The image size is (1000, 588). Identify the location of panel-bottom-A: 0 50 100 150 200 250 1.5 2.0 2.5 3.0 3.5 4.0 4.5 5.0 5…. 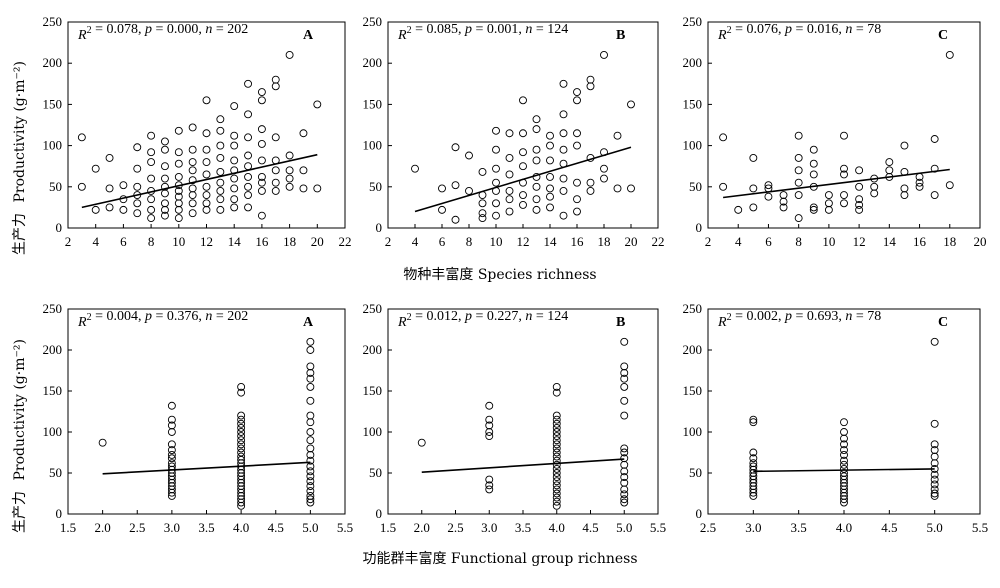
(198, 418).